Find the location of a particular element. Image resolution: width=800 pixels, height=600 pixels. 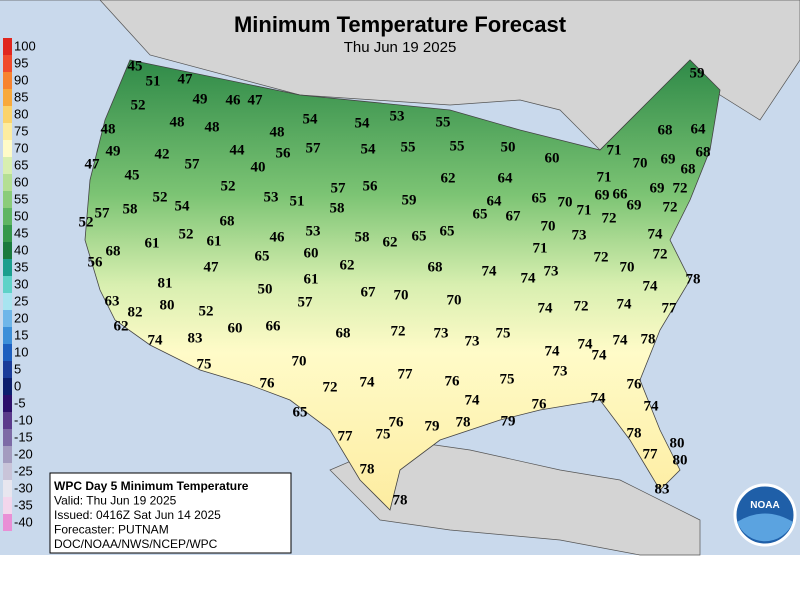

legend-label: 50 is located at coordinates (21, 215).